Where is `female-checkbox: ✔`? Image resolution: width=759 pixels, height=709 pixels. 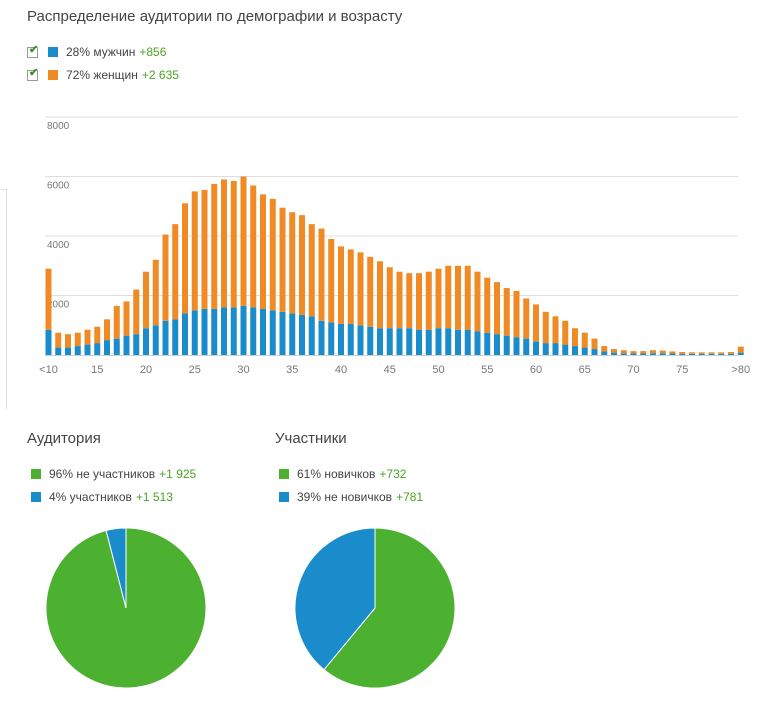 female-checkbox: ✔ is located at coordinates (32, 74).